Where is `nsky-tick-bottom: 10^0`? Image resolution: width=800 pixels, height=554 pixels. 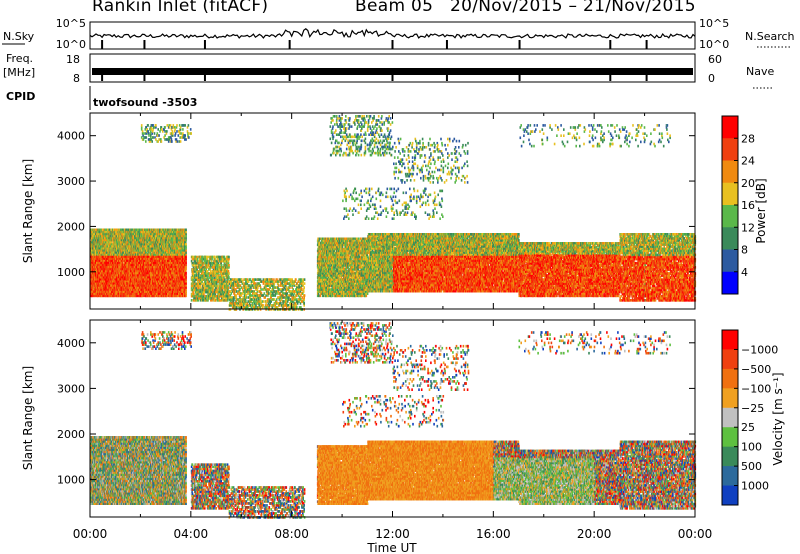
nsky-tick-bottom: 10^0 is located at coordinates (71, 44).